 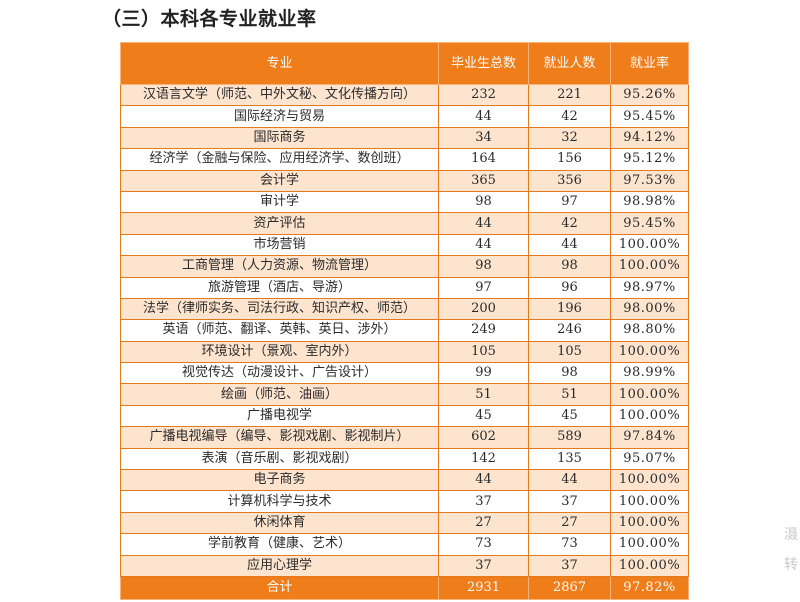 What do you see at coordinates (279, 373) in the screenshot?
I see `cell-major: 视觉传达（动漫设计、广告设计）` at bounding box center [279, 373].